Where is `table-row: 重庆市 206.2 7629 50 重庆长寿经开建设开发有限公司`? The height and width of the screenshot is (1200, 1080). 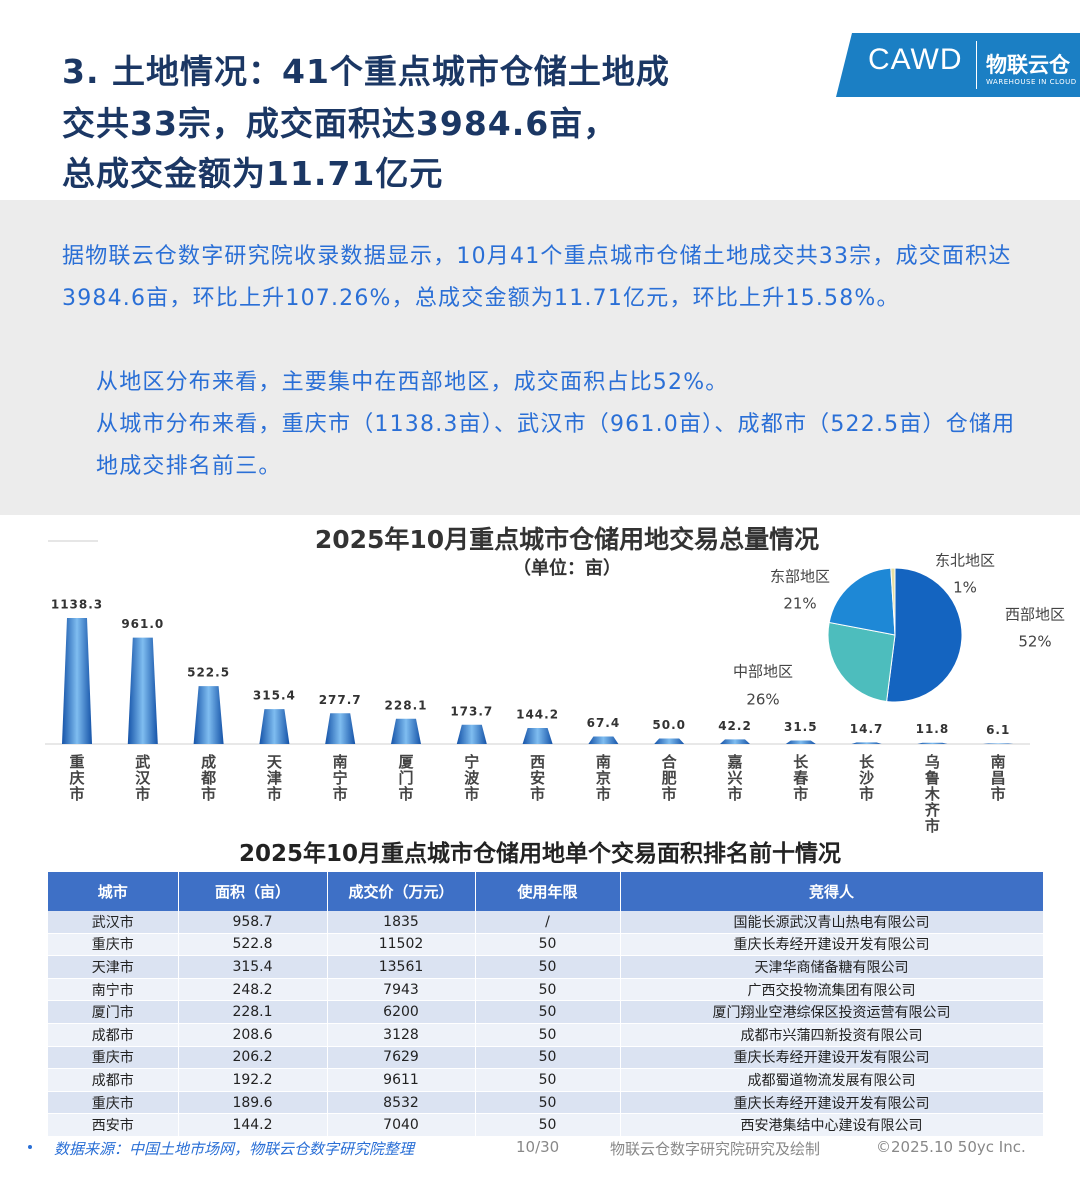
table-row: 重庆市 206.2 7629 50 重庆长寿经开建设开发有限公司 is located at coordinates (546, 1058).